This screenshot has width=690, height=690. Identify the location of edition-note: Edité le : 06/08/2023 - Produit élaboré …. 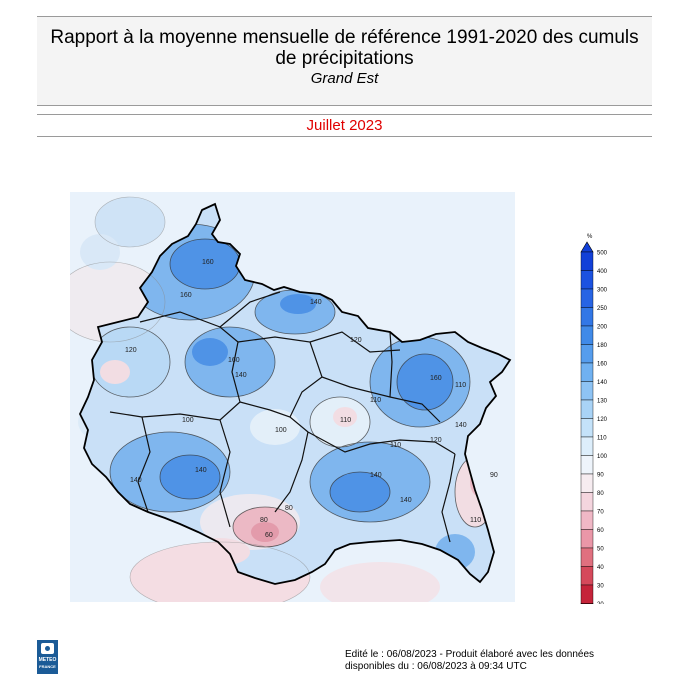
(495, 661).